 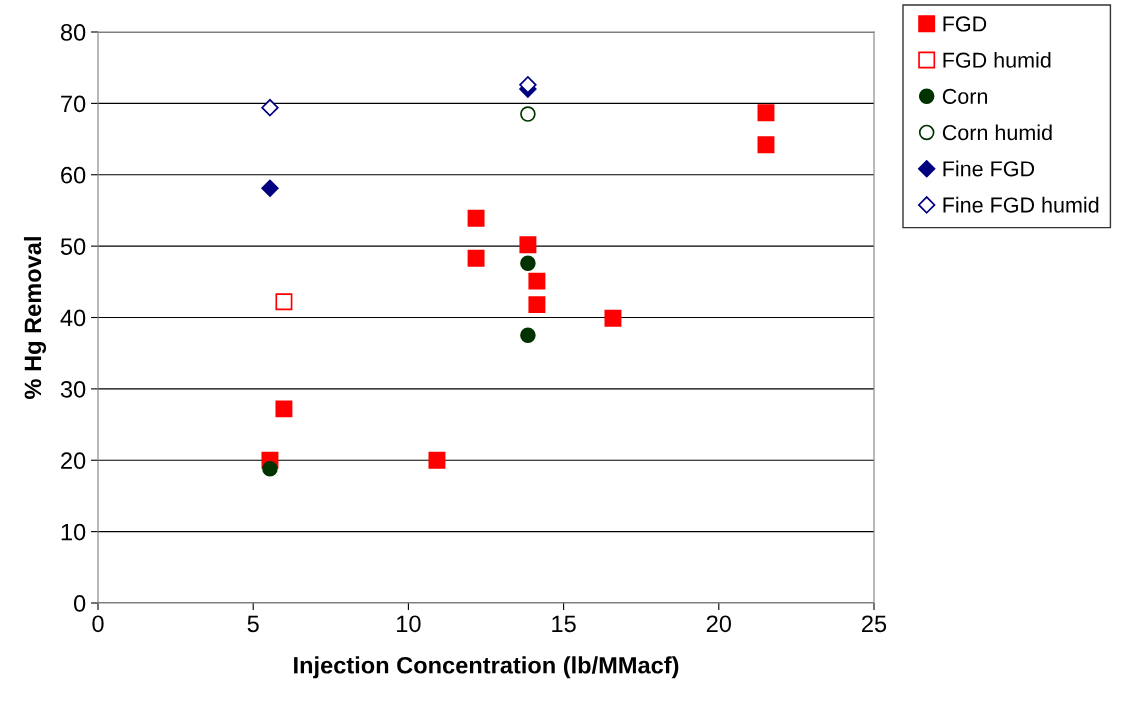 What do you see at coordinates (79, 603) in the screenshot?
I see `y-tick-label: 0` at bounding box center [79, 603].